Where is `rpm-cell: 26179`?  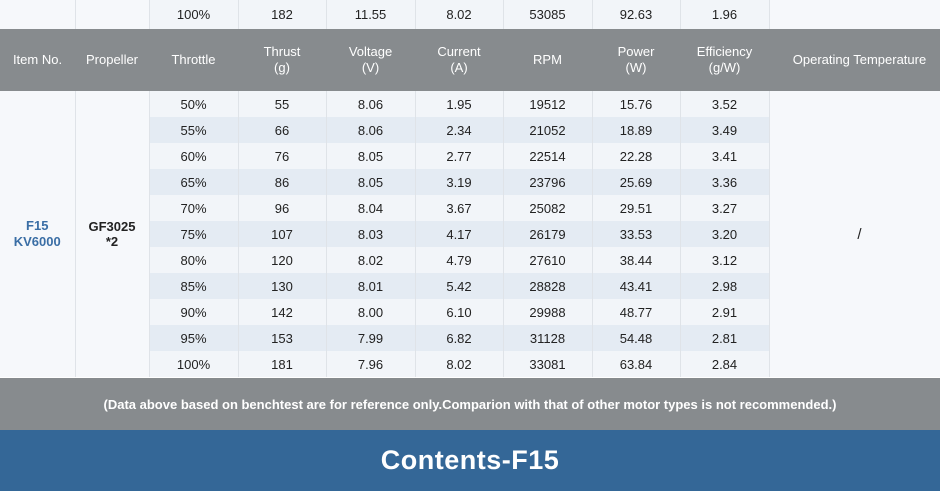 rpm-cell: 26179 is located at coordinates (548, 234).